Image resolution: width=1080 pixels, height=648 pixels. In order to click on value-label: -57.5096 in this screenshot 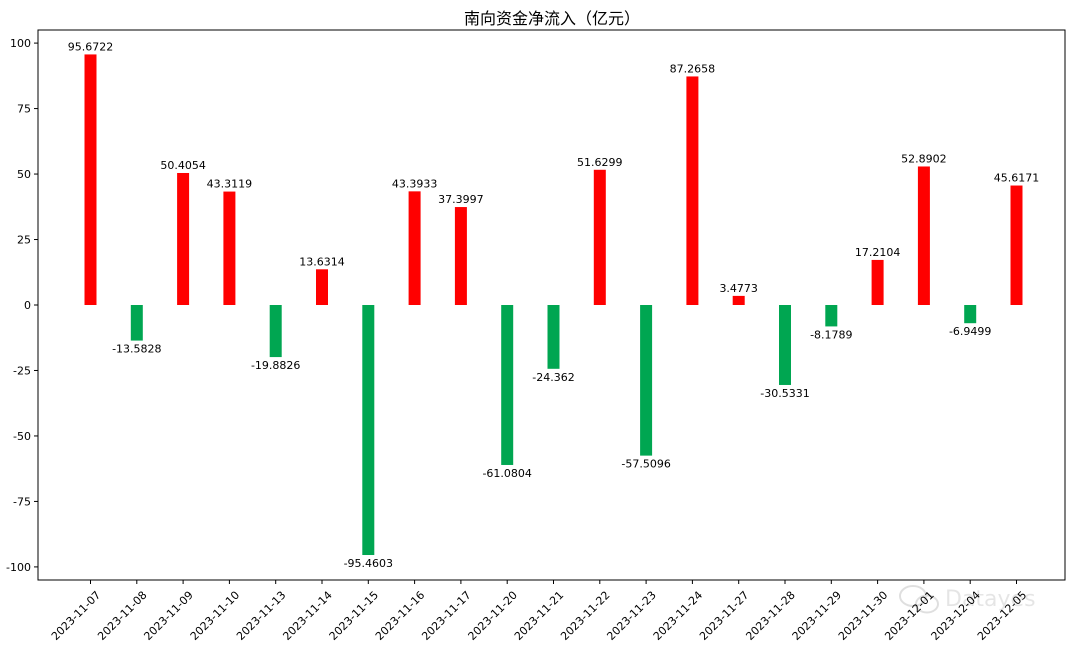, I will do `click(645, 464)`.